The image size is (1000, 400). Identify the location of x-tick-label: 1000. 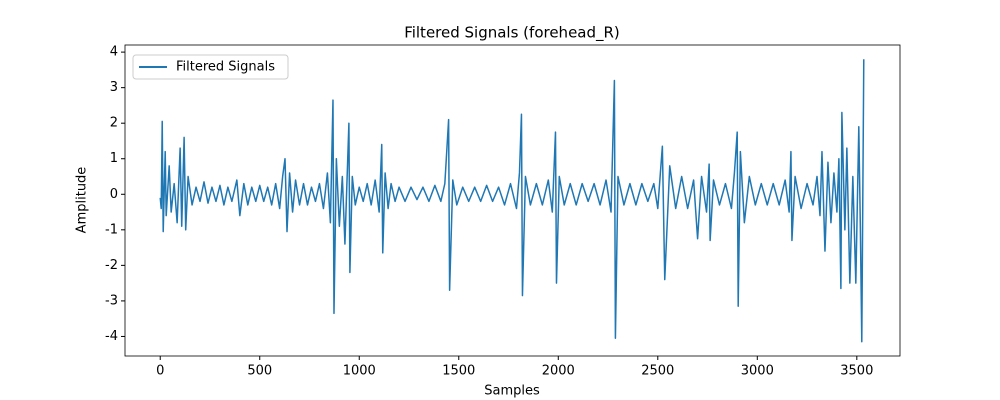
(359, 371).